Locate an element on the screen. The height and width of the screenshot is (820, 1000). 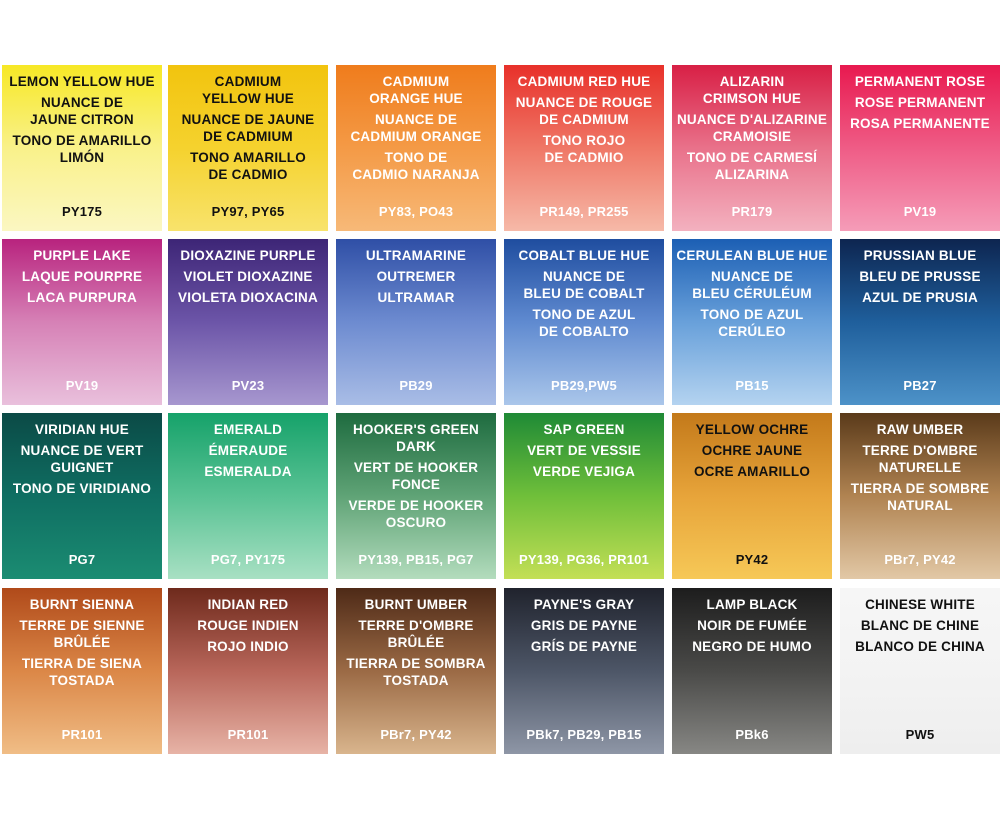
swatch-name-en: LEMON YELLOW HUE is located at coordinates (82, 81).